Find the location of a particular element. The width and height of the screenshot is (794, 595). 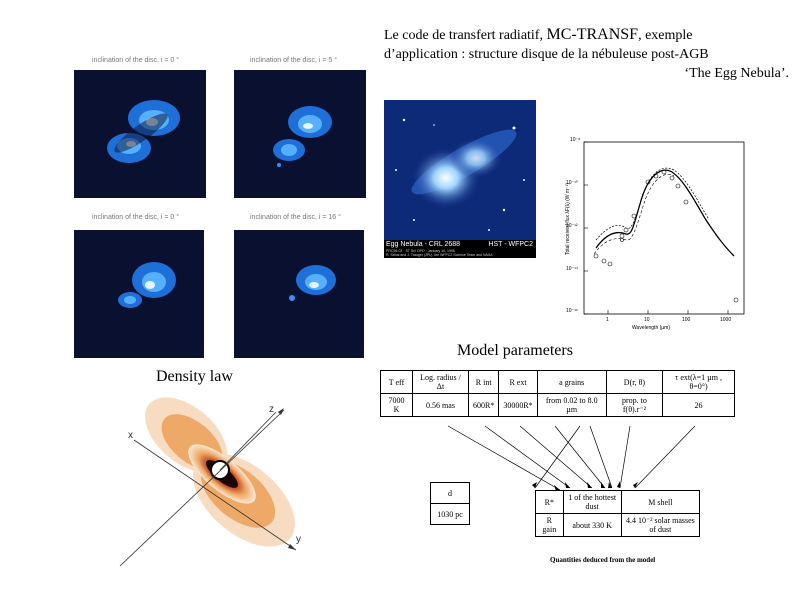

deduced-r-gain: R gain is located at coordinates (549, 525).